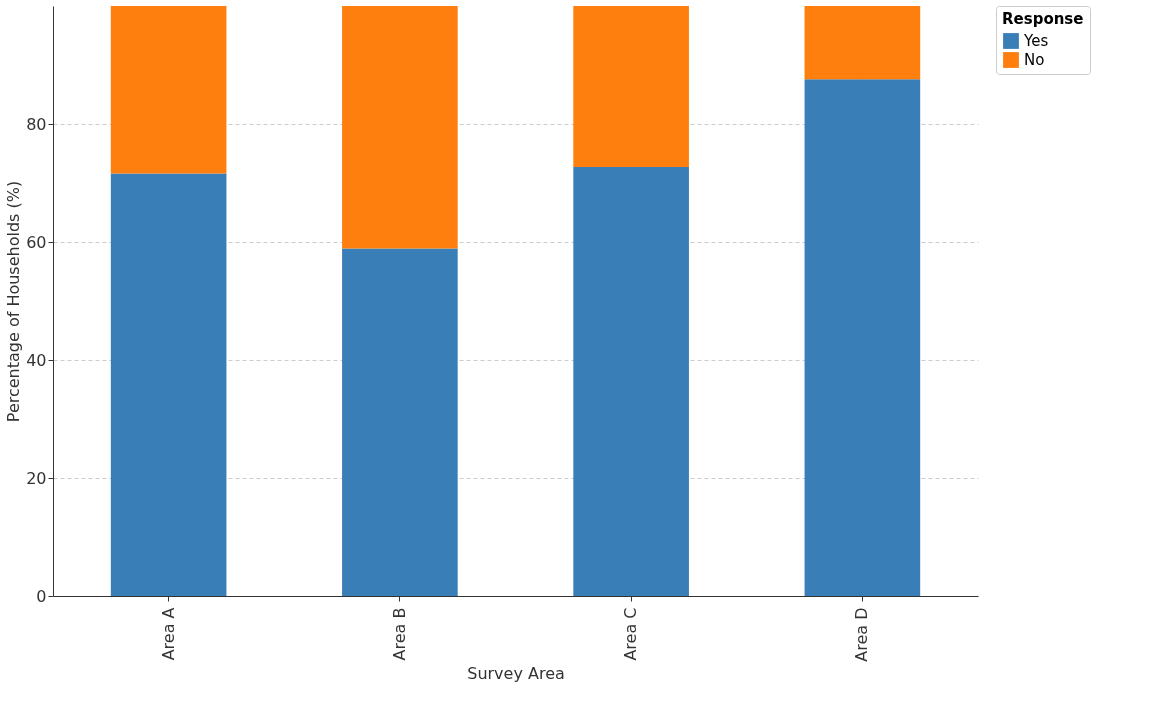 The image size is (1175, 715). I want to click on x-tick-label: Area B, so click(399, 634).